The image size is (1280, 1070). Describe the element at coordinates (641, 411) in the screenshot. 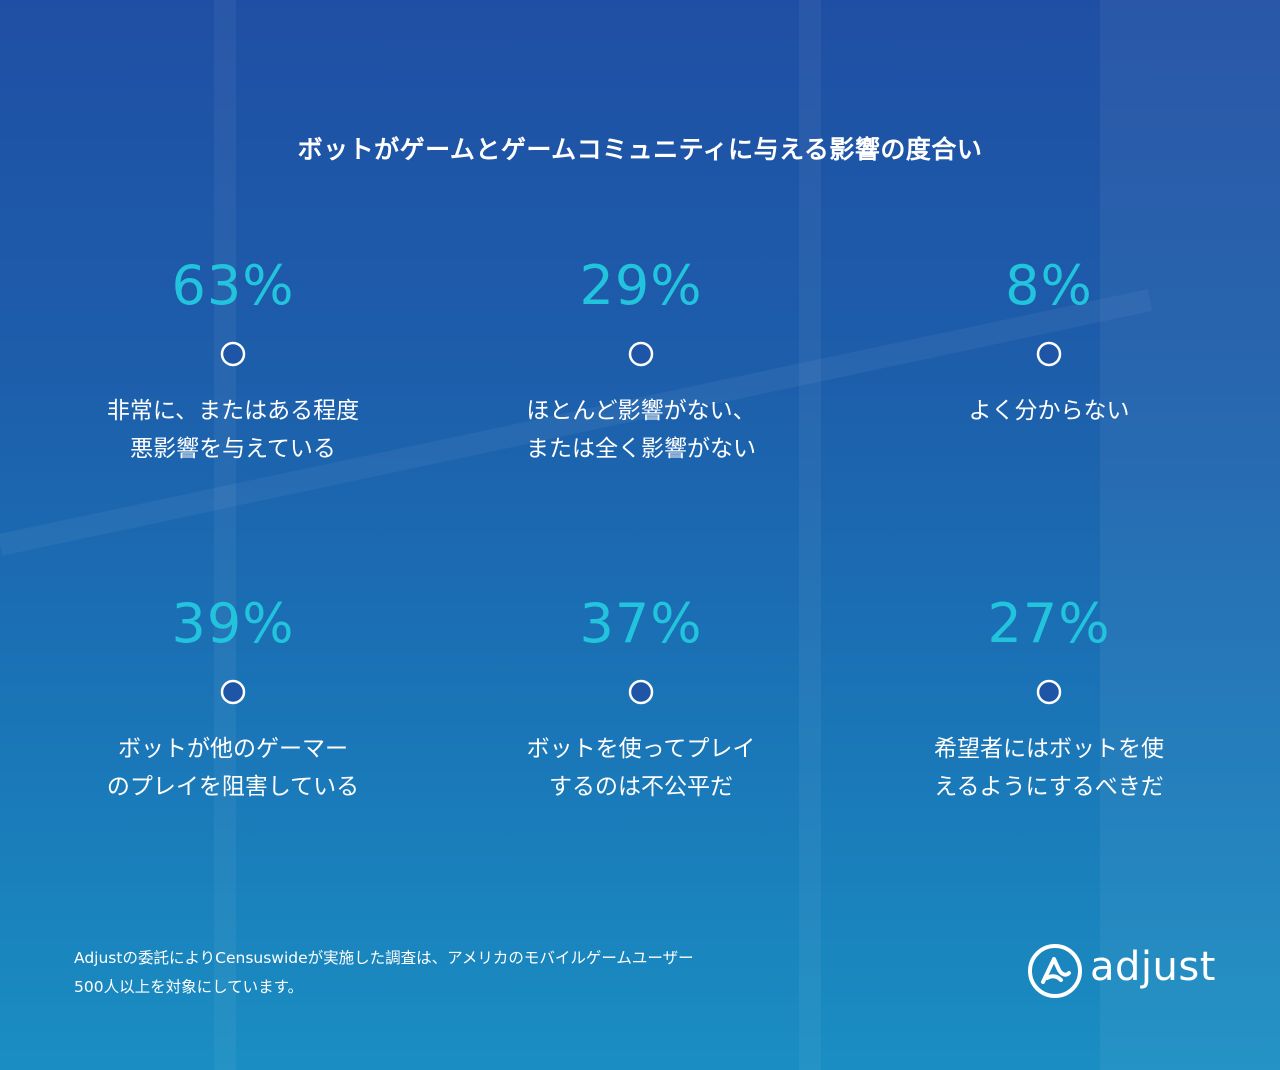

I see `category-label-line: ほとんど影響がない、` at that location.